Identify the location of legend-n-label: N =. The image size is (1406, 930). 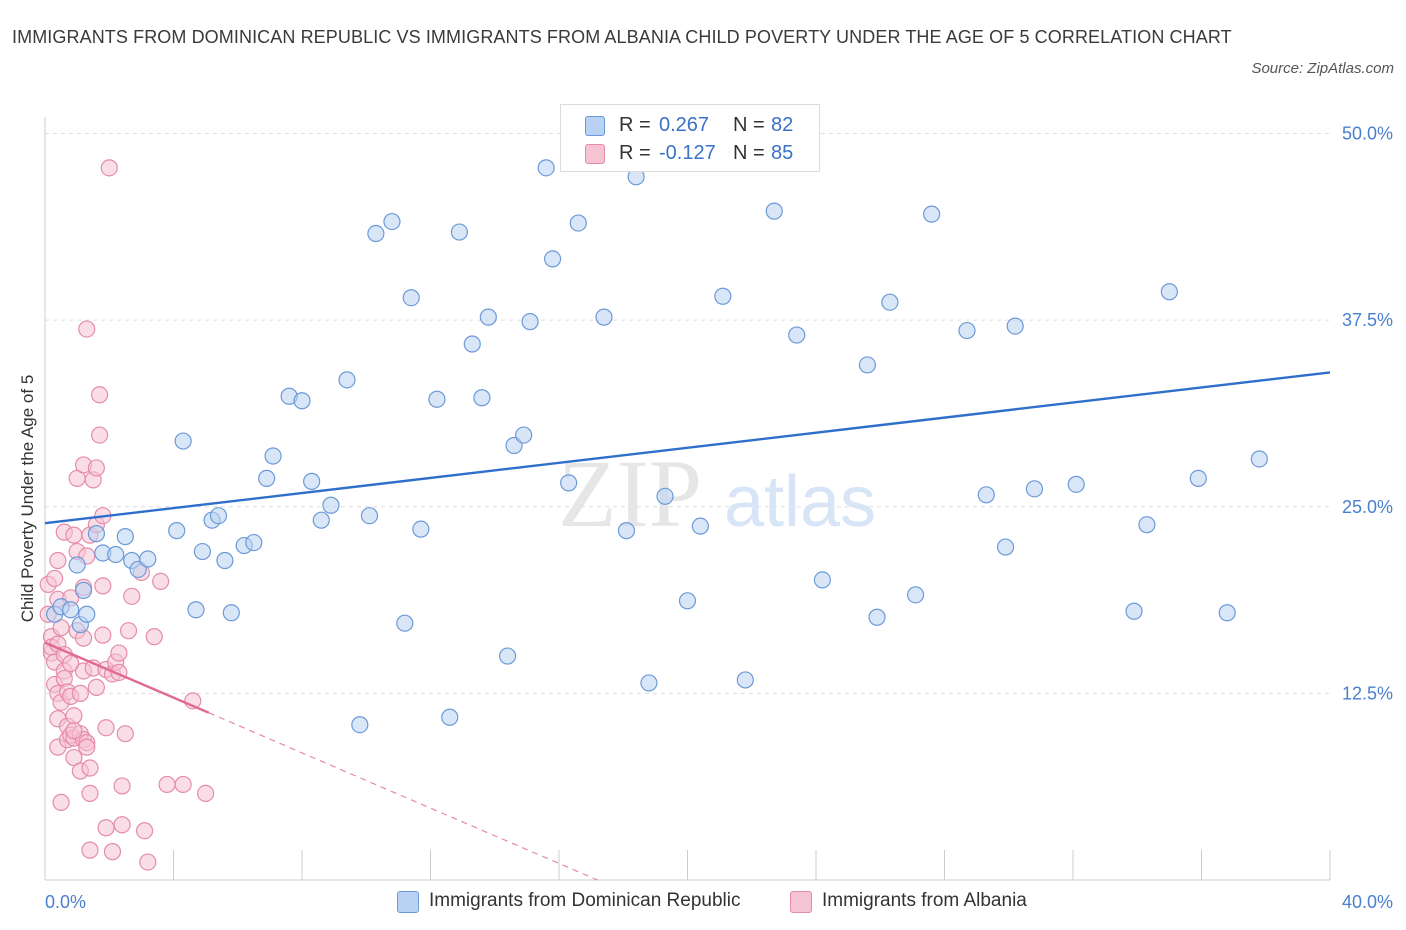
(749, 153).